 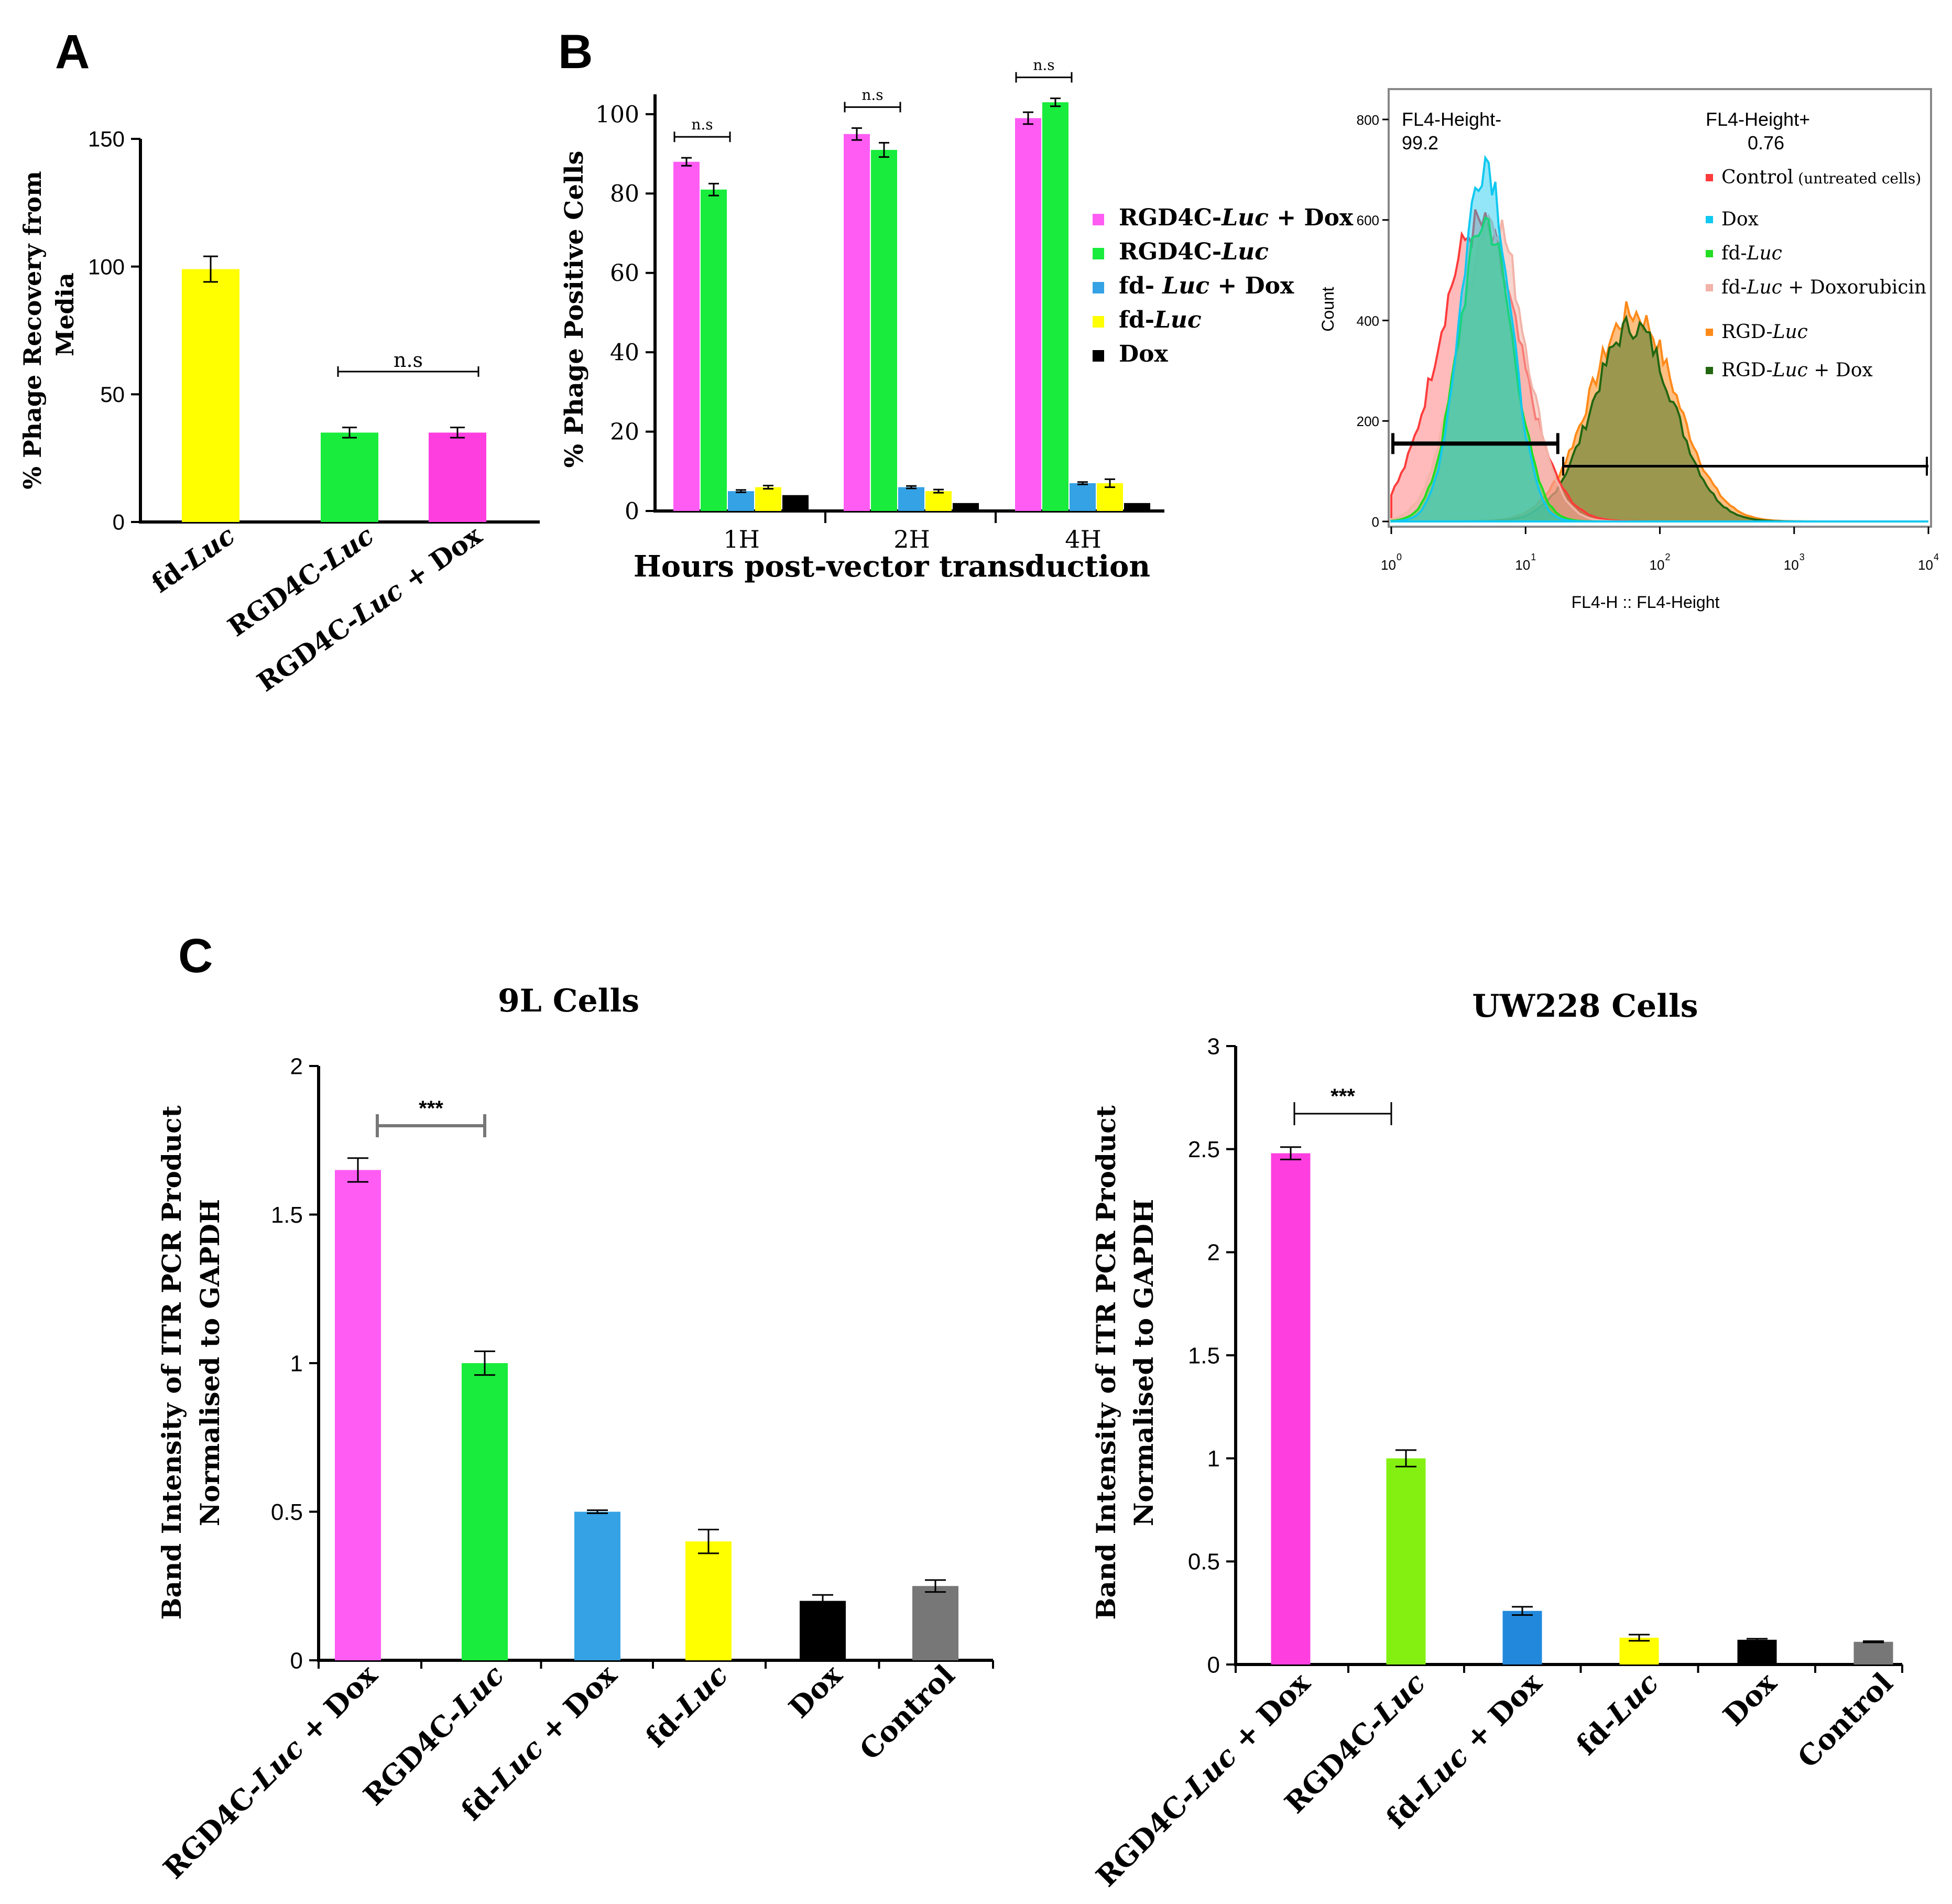 I want to click on C2-bar-rgd4c-luc-dox, so click(x=1291, y=1408).